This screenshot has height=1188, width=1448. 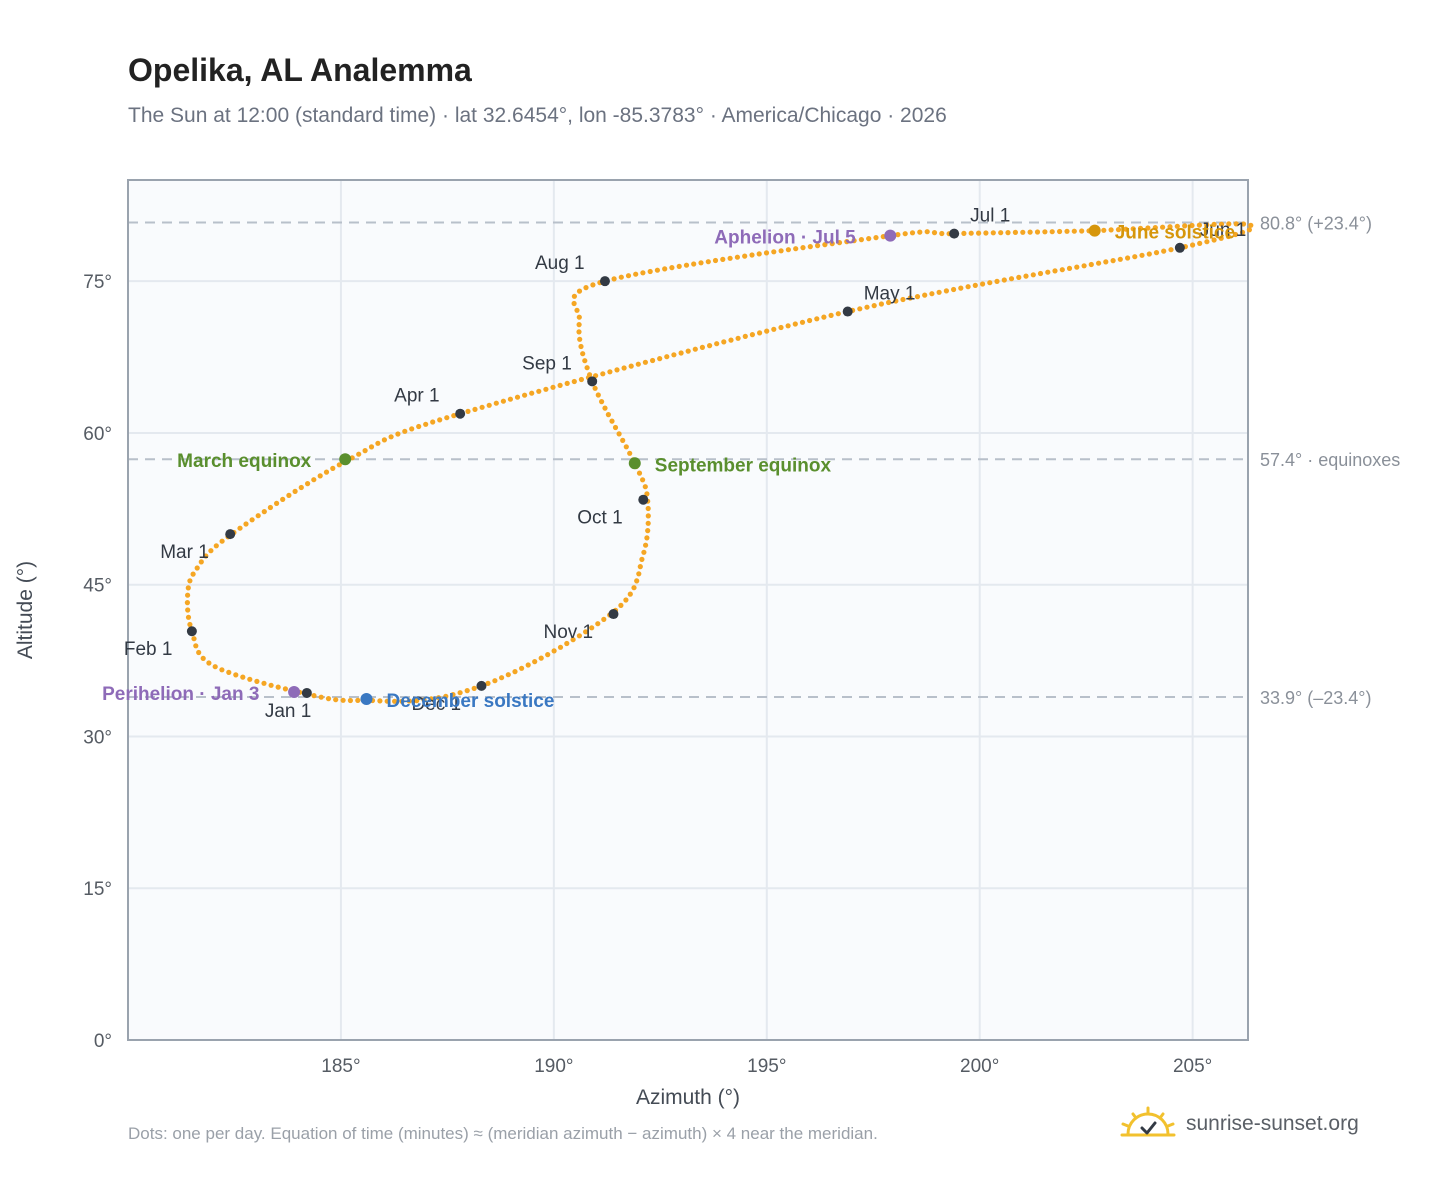 What do you see at coordinates (1192, 1066) in the screenshot?
I see `x-tick-label: 205°` at bounding box center [1192, 1066].